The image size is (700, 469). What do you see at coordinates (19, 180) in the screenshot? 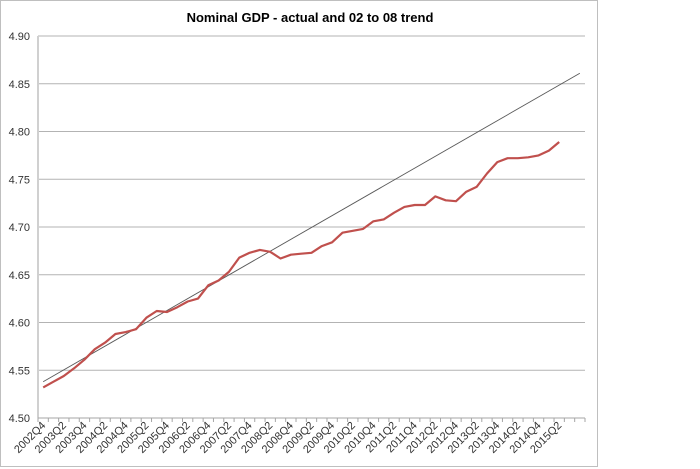
I see `y-tick-label: 4.75` at bounding box center [19, 180].